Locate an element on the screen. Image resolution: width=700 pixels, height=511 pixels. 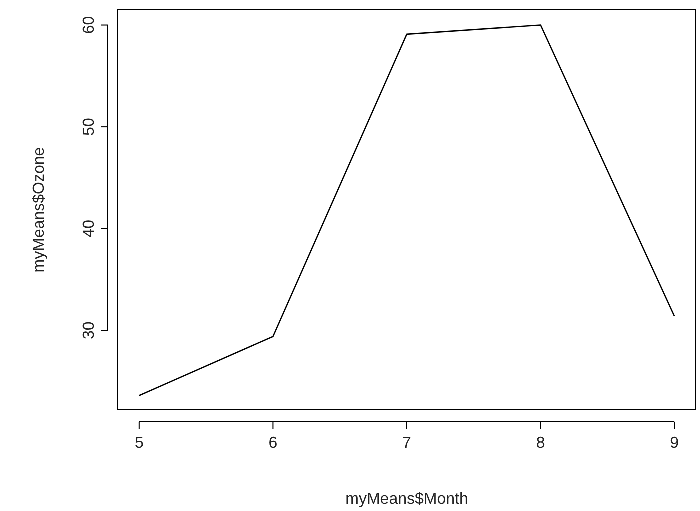
x-tick-label: 6 is located at coordinates (273, 443).